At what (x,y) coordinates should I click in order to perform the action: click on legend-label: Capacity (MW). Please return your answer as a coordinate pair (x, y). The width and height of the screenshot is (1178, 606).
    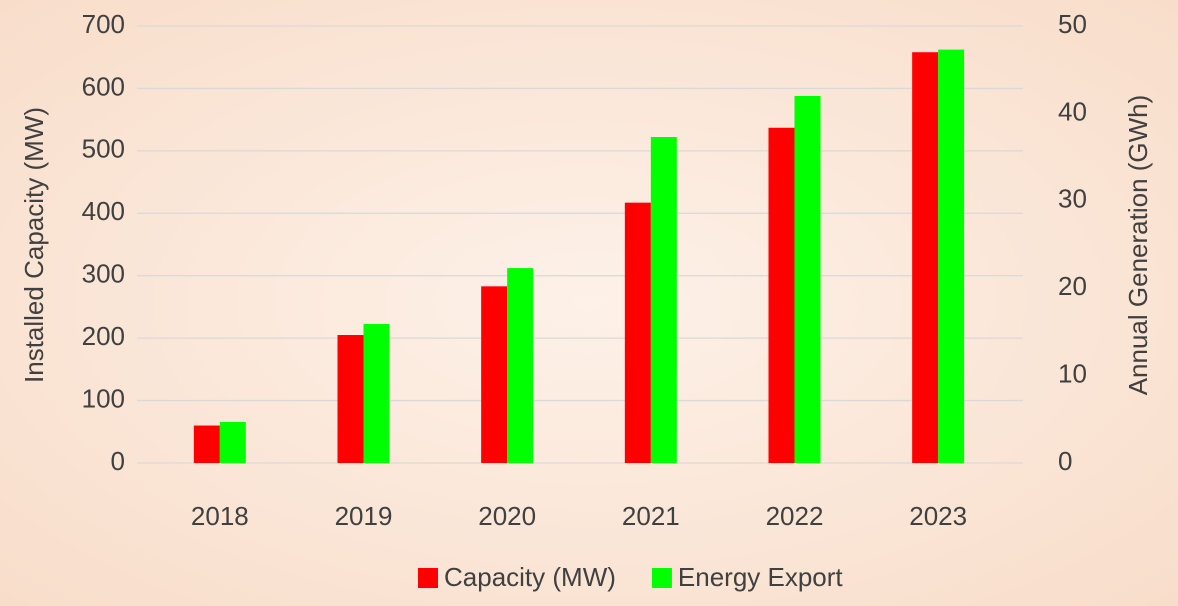
    Looking at the image, I should click on (530, 577).